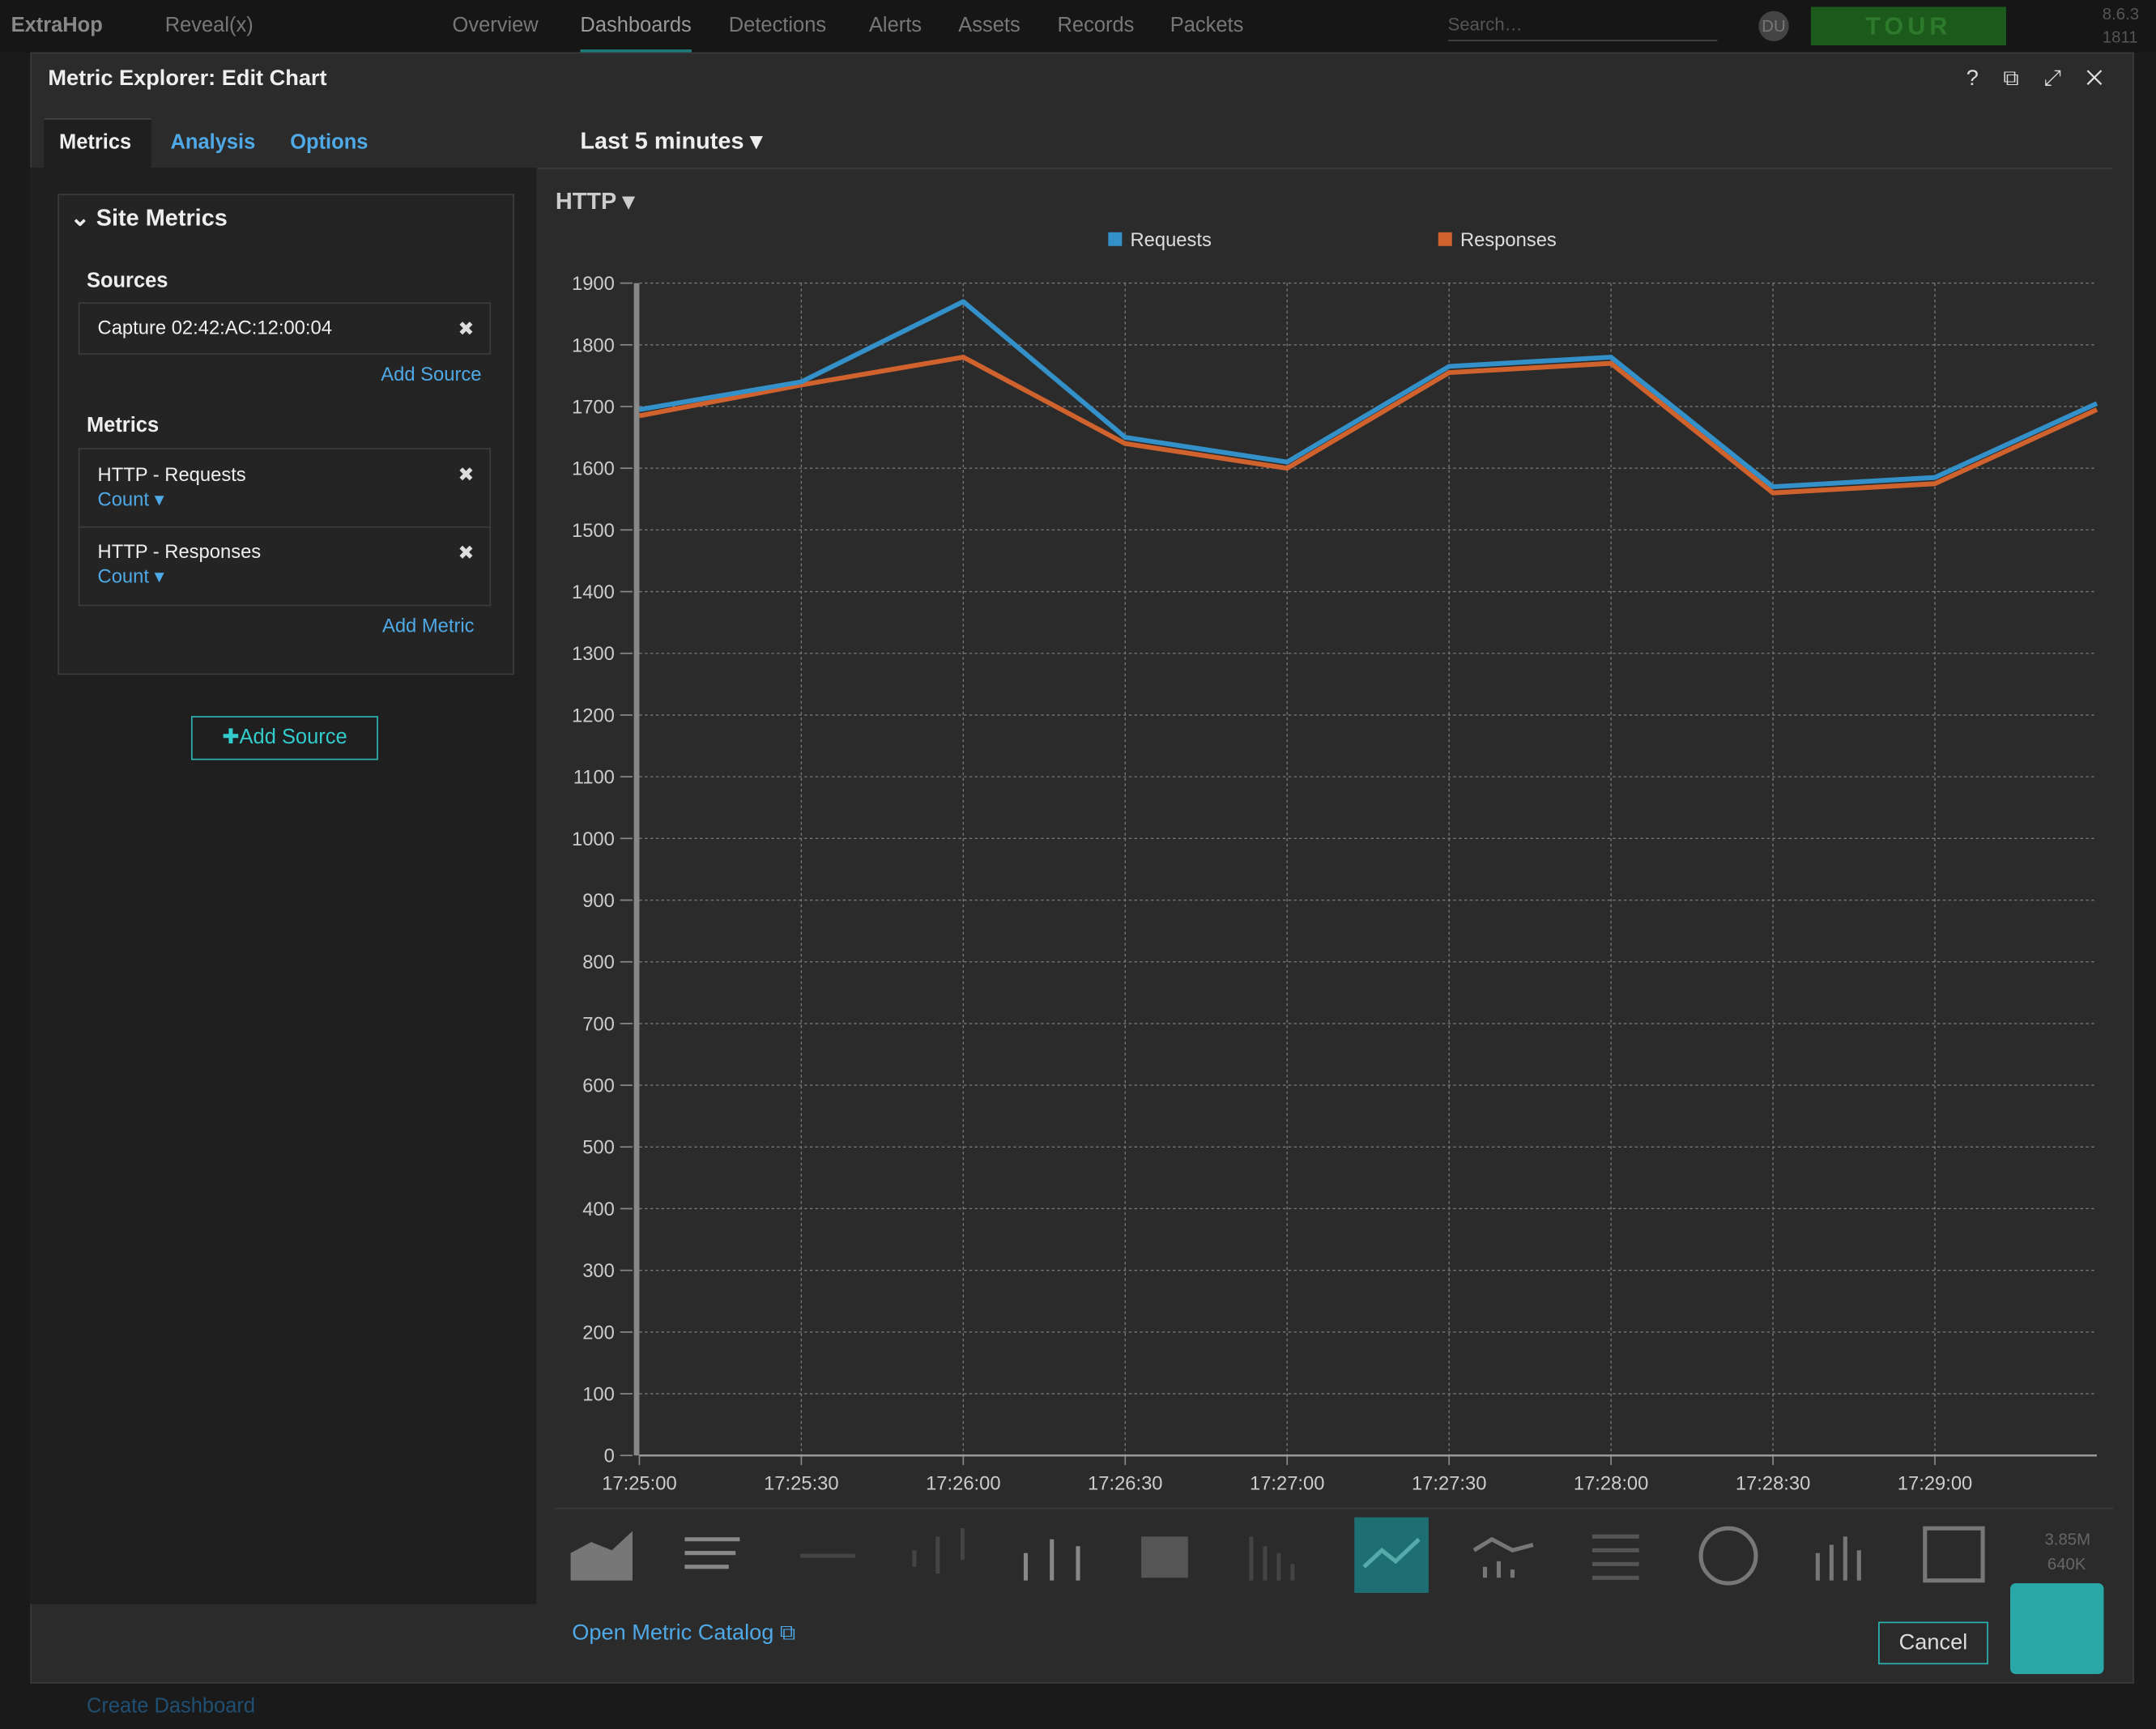  What do you see at coordinates (598, 1333) in the screenshot?
I see `y-tick-label: 200` at bounding box center [598, 1333].